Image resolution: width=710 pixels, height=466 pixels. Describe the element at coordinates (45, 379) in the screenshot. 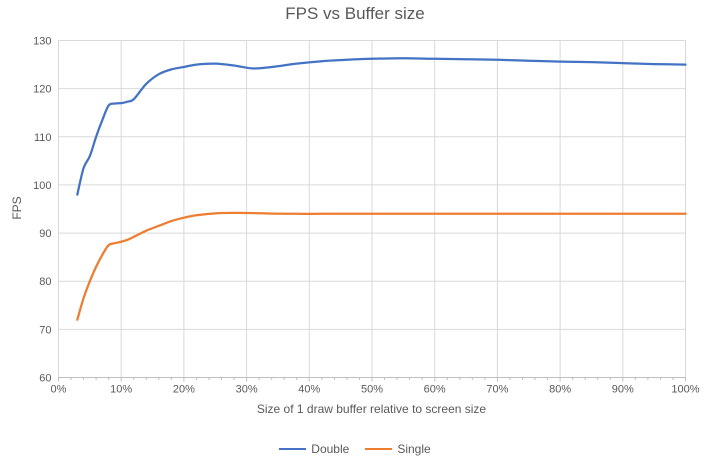

I see `y-tick-label: 60` at that location.